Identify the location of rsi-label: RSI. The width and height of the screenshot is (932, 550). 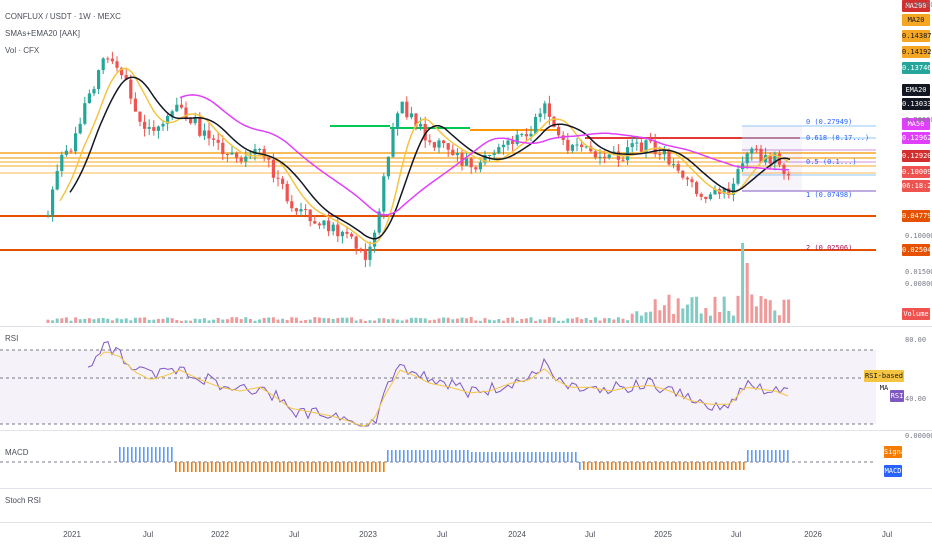
(12, 338).